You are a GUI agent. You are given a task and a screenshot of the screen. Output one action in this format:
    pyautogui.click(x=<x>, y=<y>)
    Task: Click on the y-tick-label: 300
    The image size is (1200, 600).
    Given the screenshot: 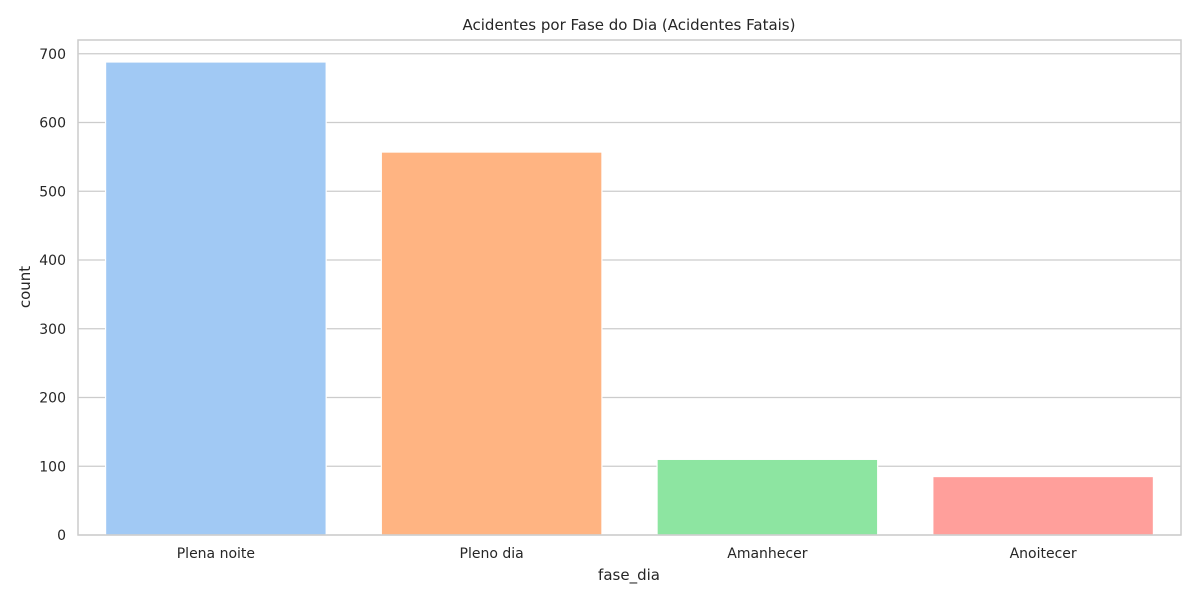 What is the action you would take?
    pyautogui.click(x=52, y=330)
    